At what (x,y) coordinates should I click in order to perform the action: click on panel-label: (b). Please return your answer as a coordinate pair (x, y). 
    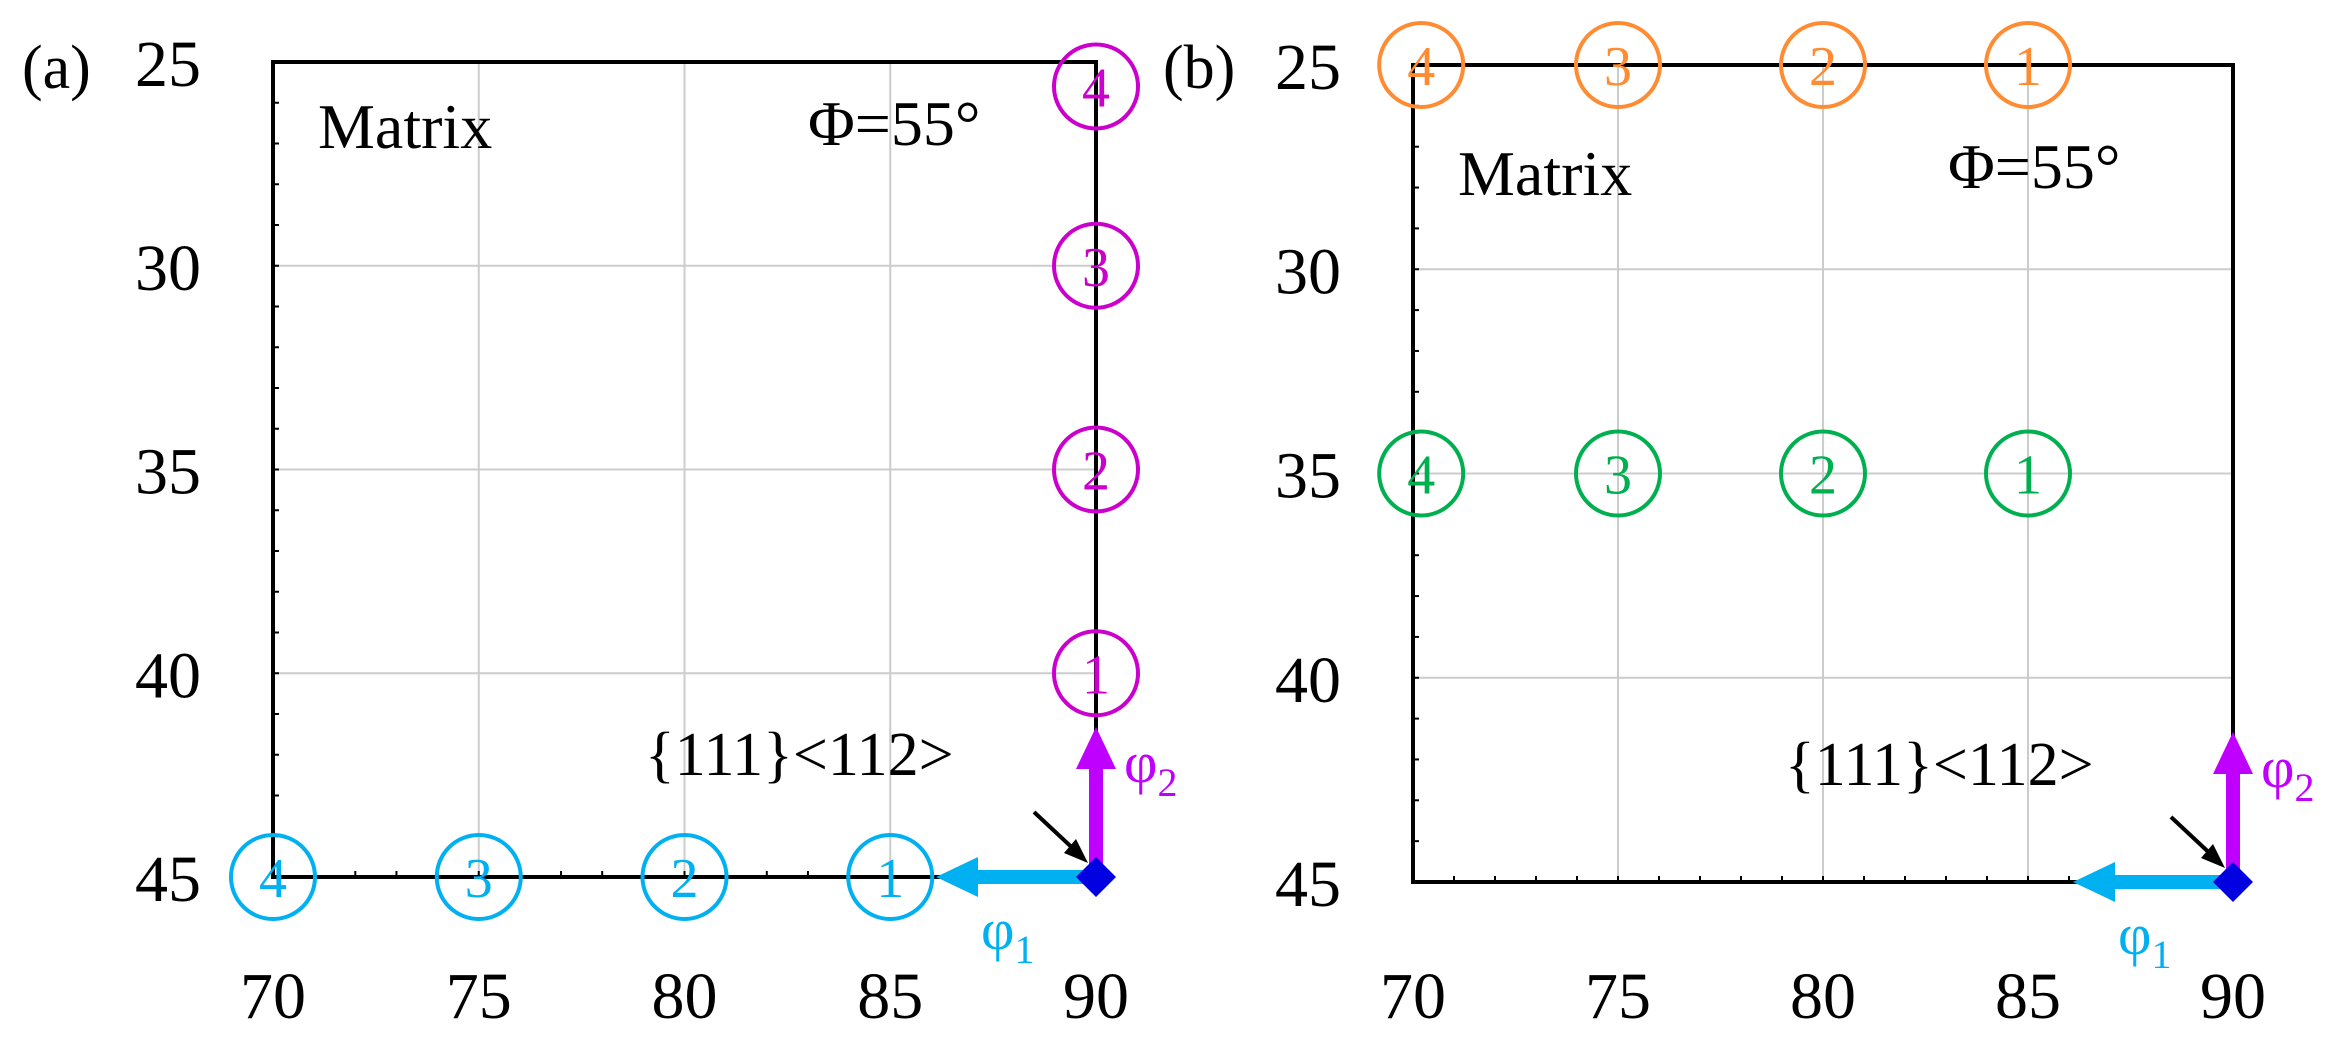
    Looking at the image, I should click on (1199, 68).